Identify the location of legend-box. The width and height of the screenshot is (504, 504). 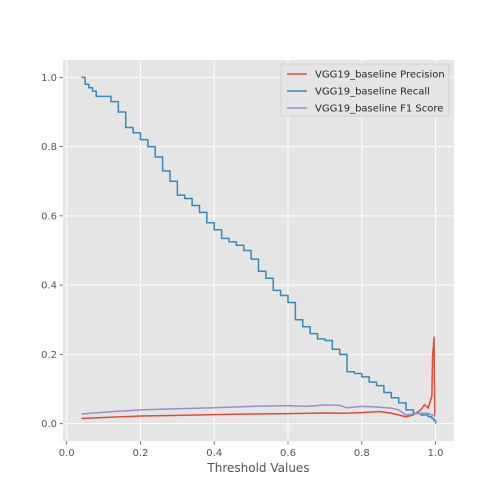
(365, 90).